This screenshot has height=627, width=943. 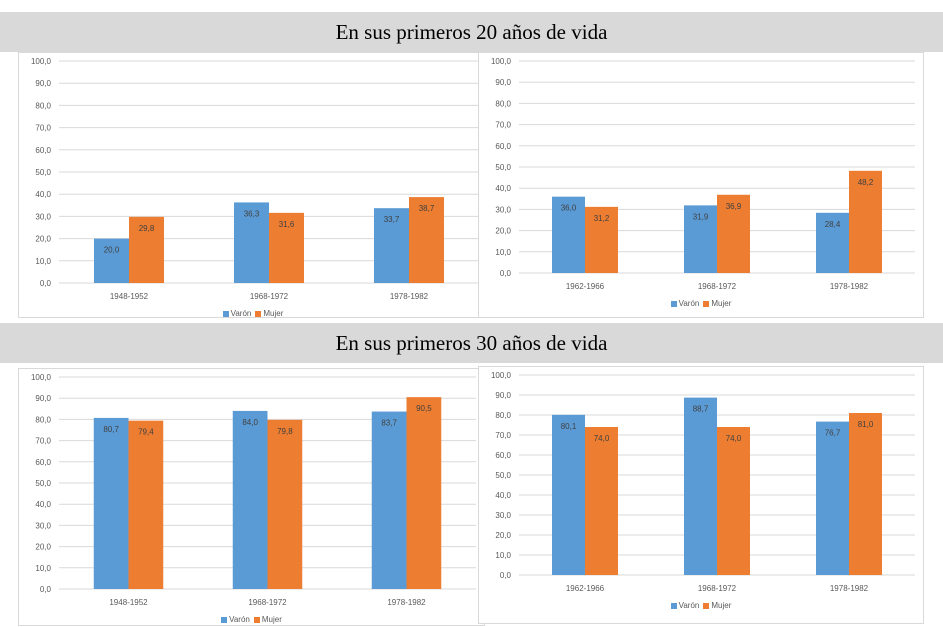 I want to click on data-label: 36,0, so click(x=569, y=208).